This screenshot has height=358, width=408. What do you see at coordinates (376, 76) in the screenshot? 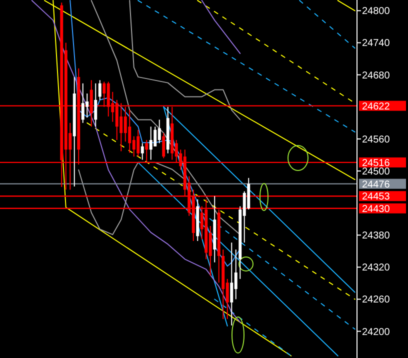
I see `y-tick-label: 24680` at bounding box center [376, 76].